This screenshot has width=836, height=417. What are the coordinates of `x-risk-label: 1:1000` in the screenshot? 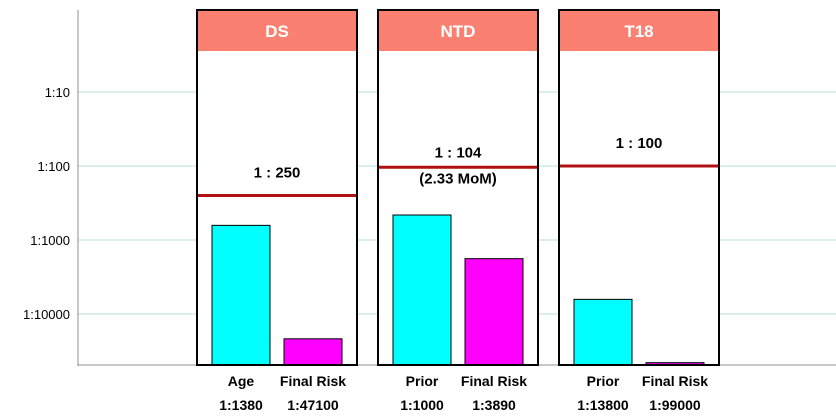 It's located at (422, 405).